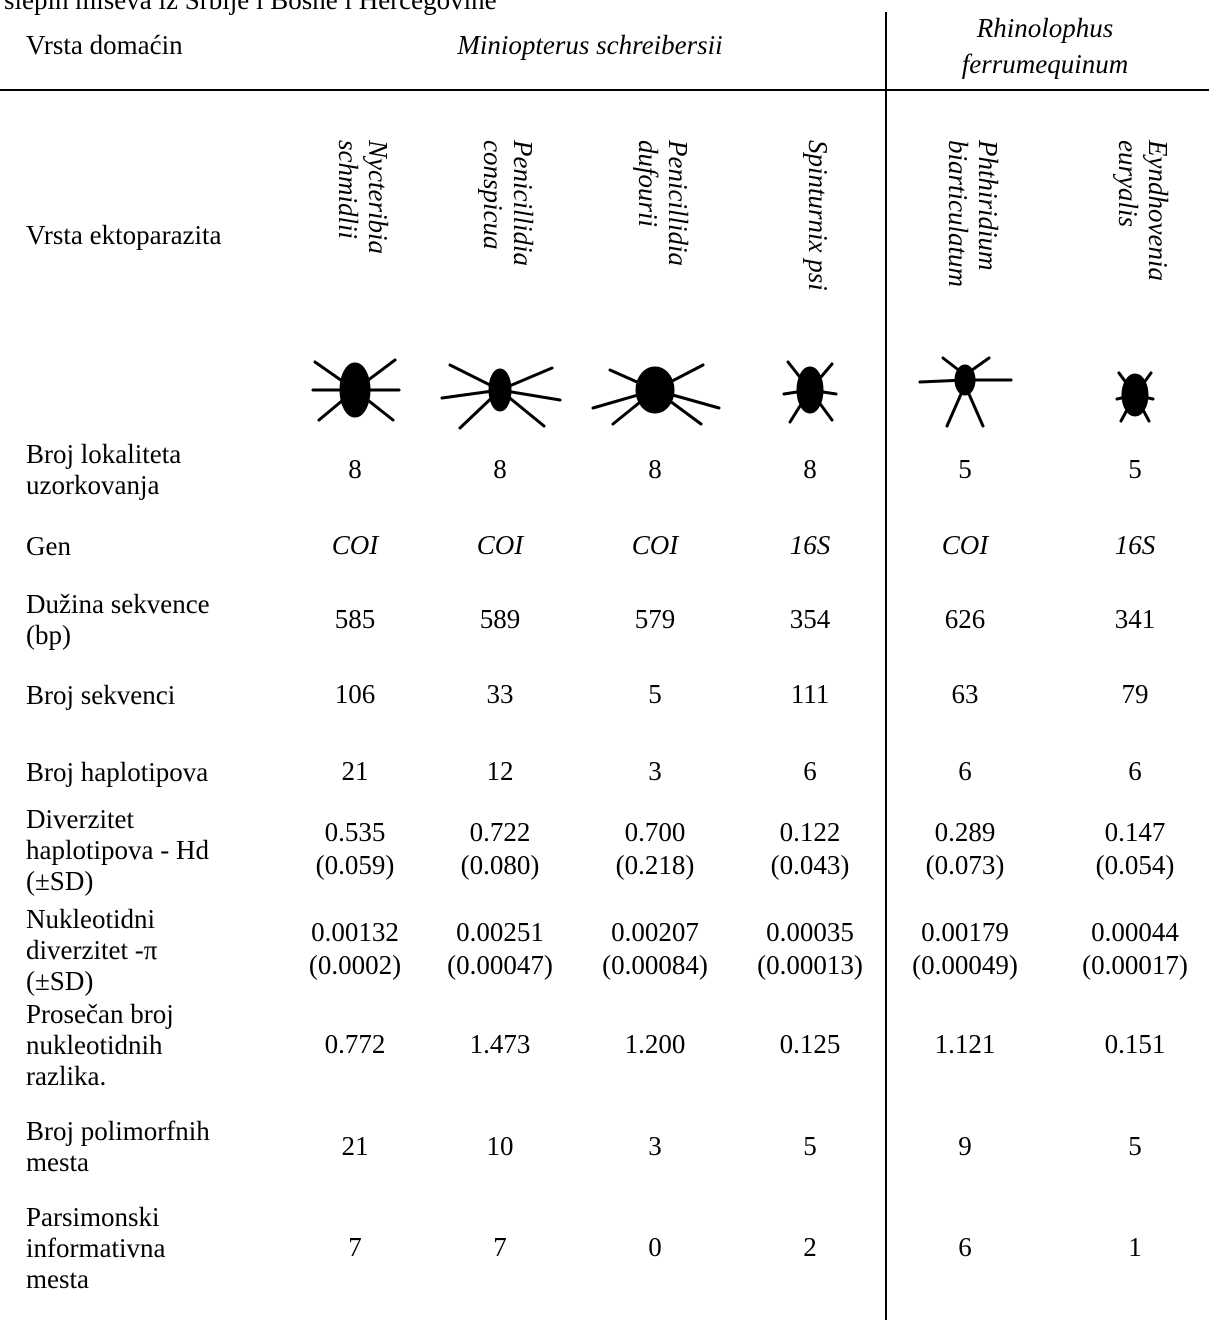 The width and height of the screenshot is (1209, 1320). What do you see at coordinates (500, 694) in the screenshot?
I see `cell: 33` at bounding box center [500, 694].